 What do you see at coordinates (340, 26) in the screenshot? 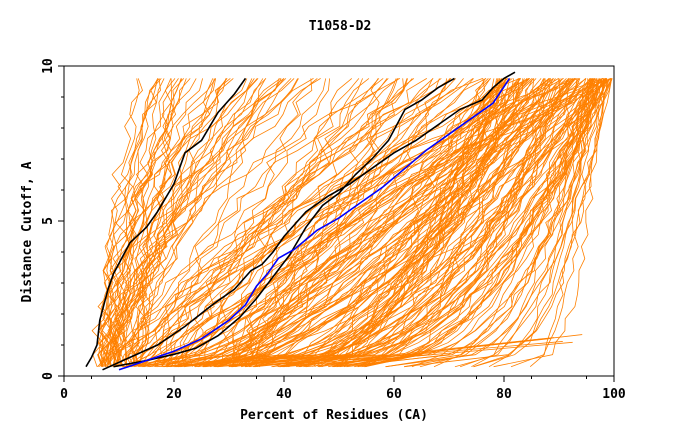
I see `chart-title: T1058-D2` at bounding box center [340, 26].